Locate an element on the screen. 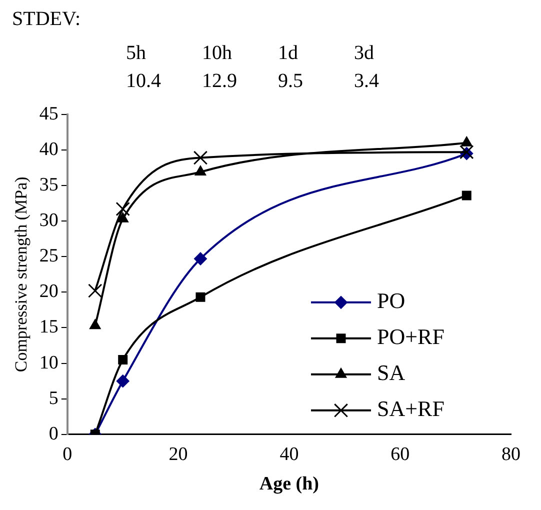 This screenshot has height=510, width=541. y-tick-label: 15 is located at coordinates (48, 327).